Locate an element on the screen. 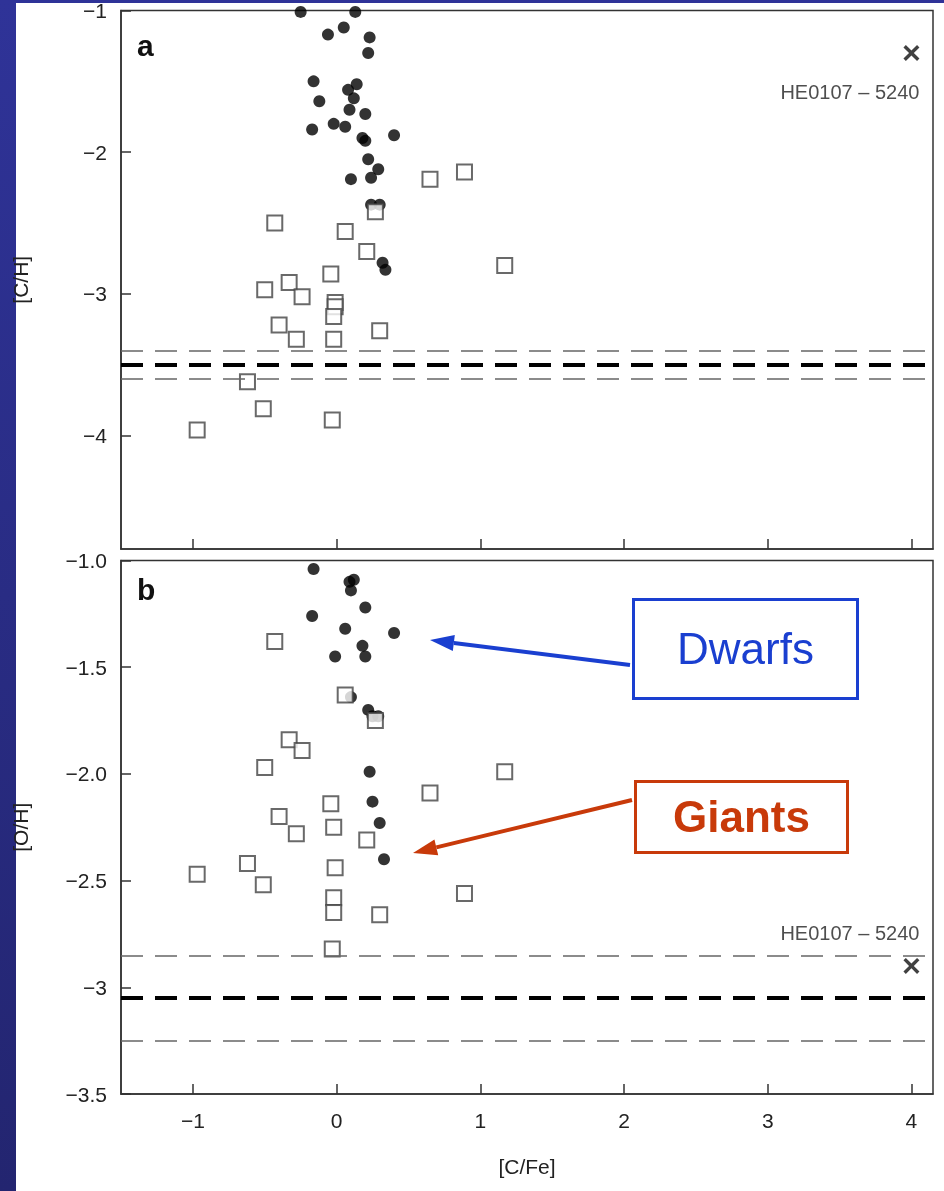 This screenshot has width=944, height=1191. x-tick-label: 3 is located at coordinates (767, 1120).